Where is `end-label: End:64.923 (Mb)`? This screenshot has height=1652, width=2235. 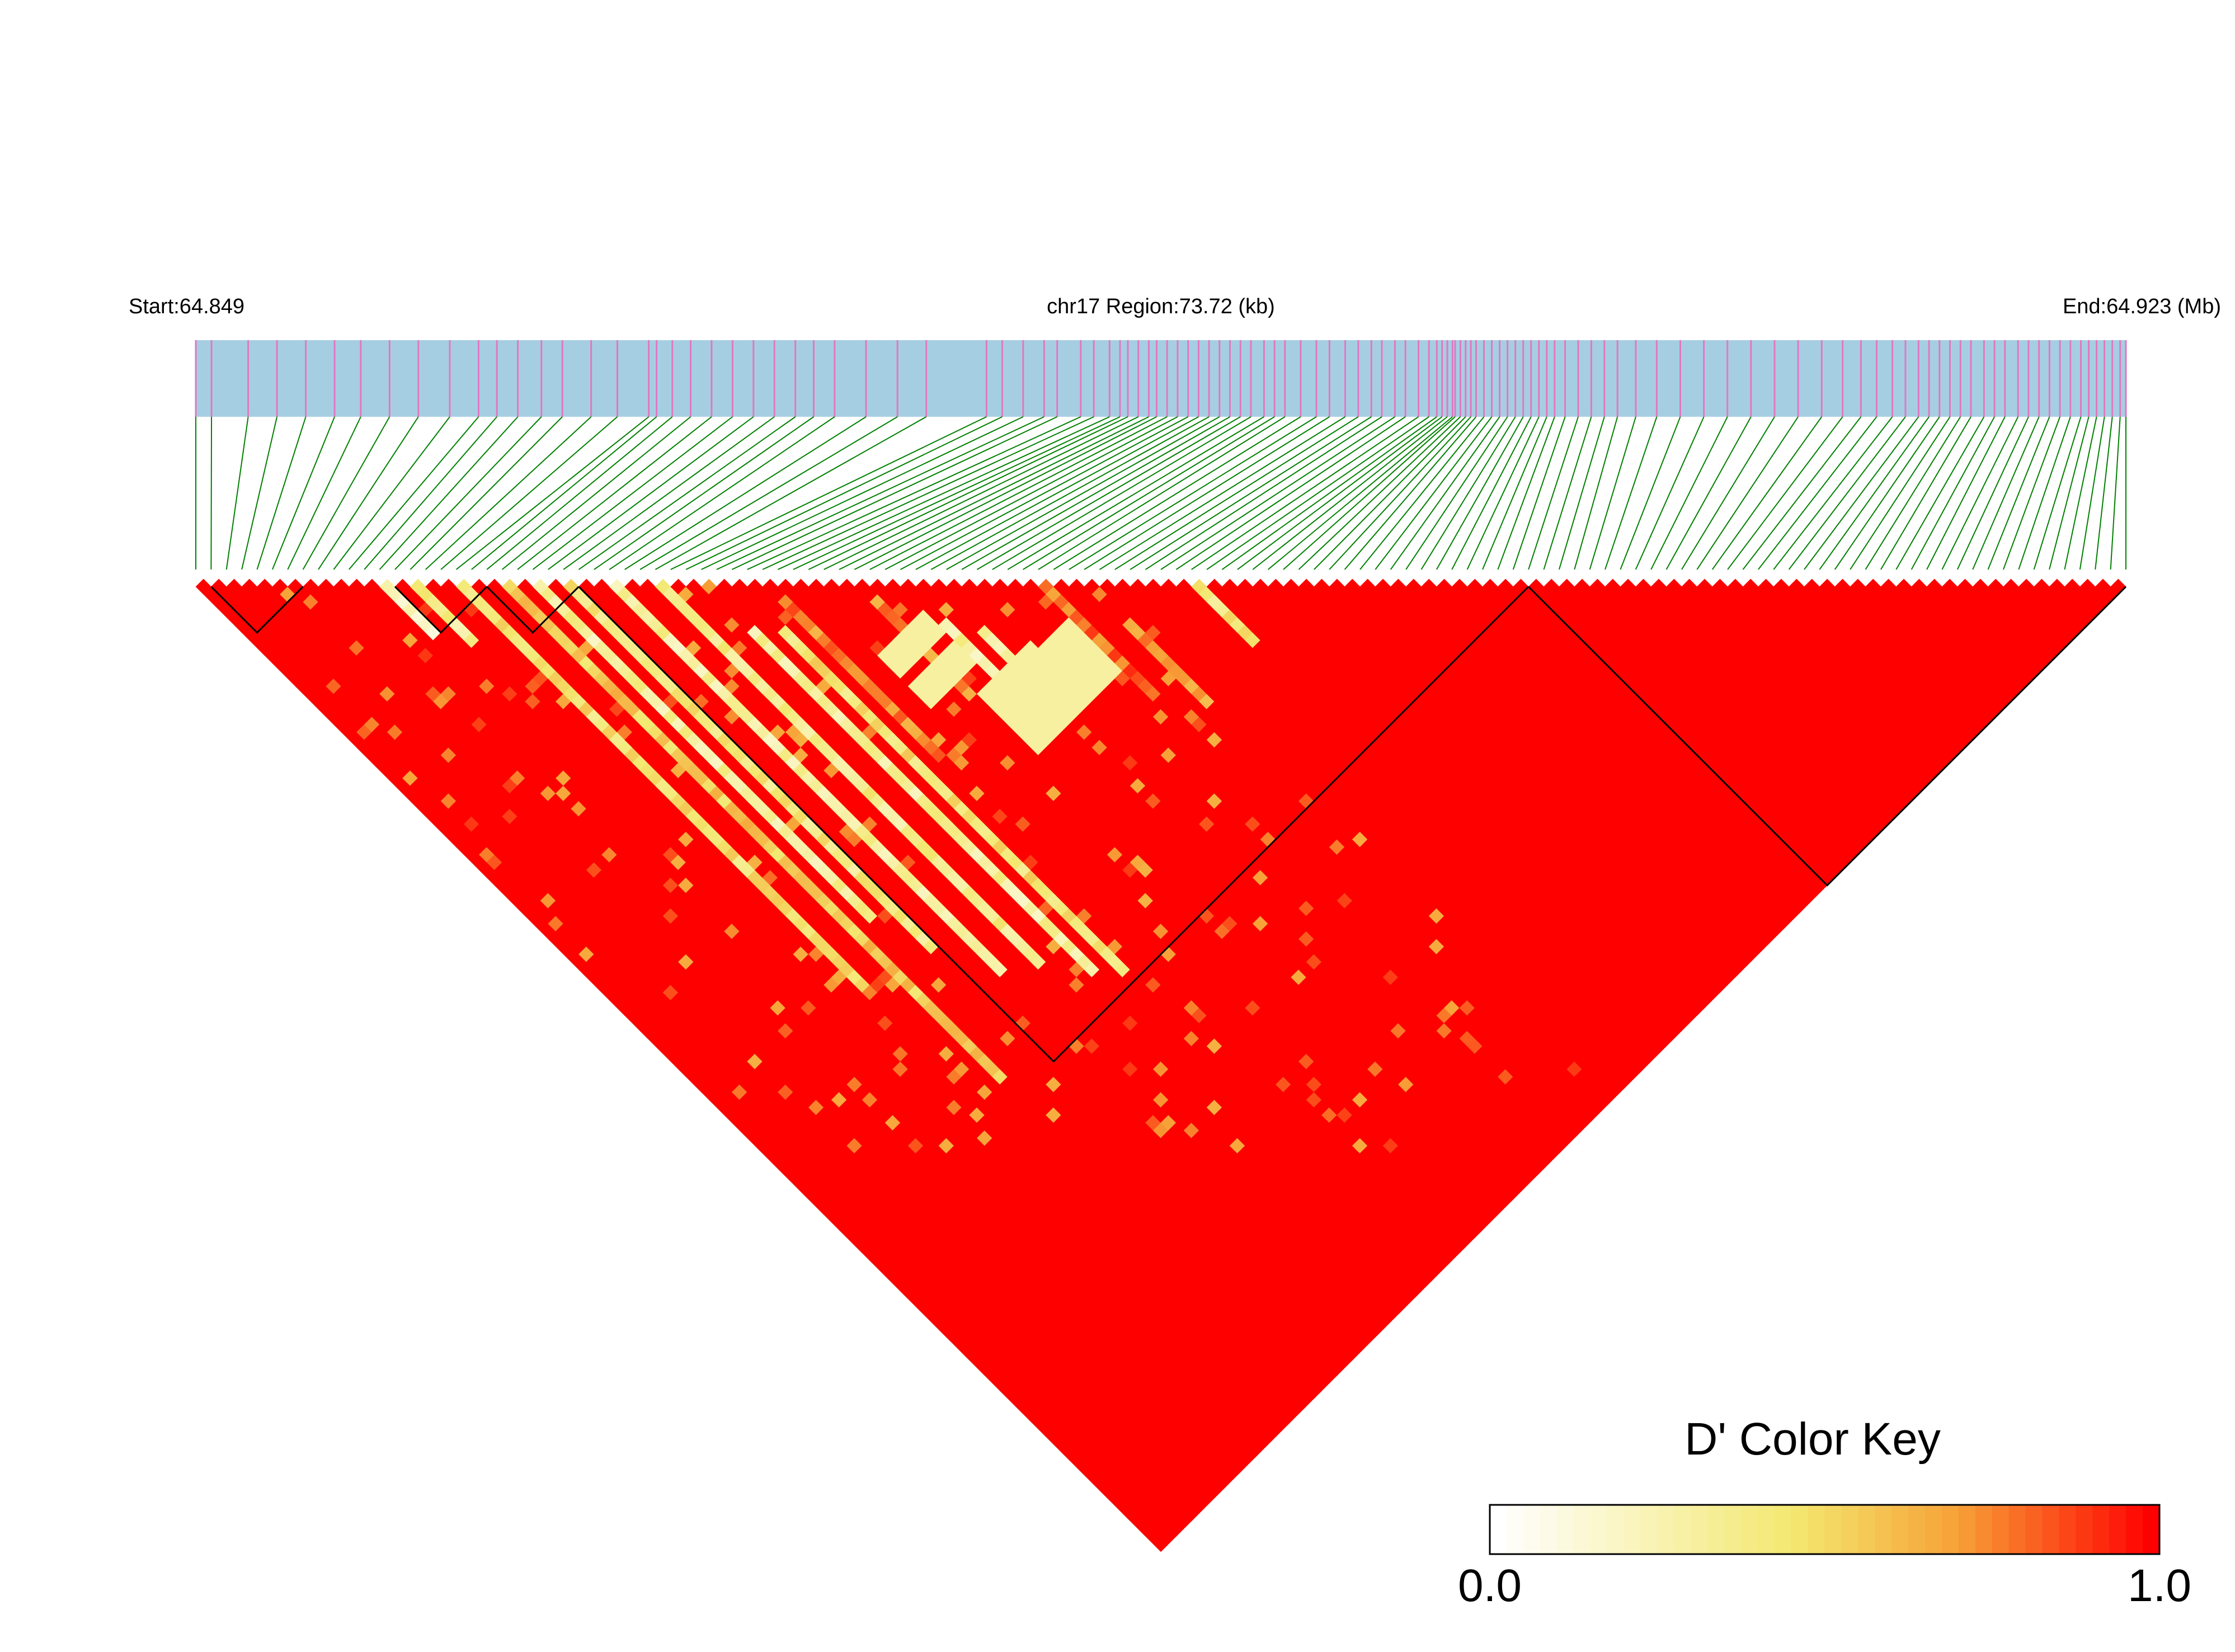
end-label: End:64.923 (Mb) is located at coordinates (2142, 306).